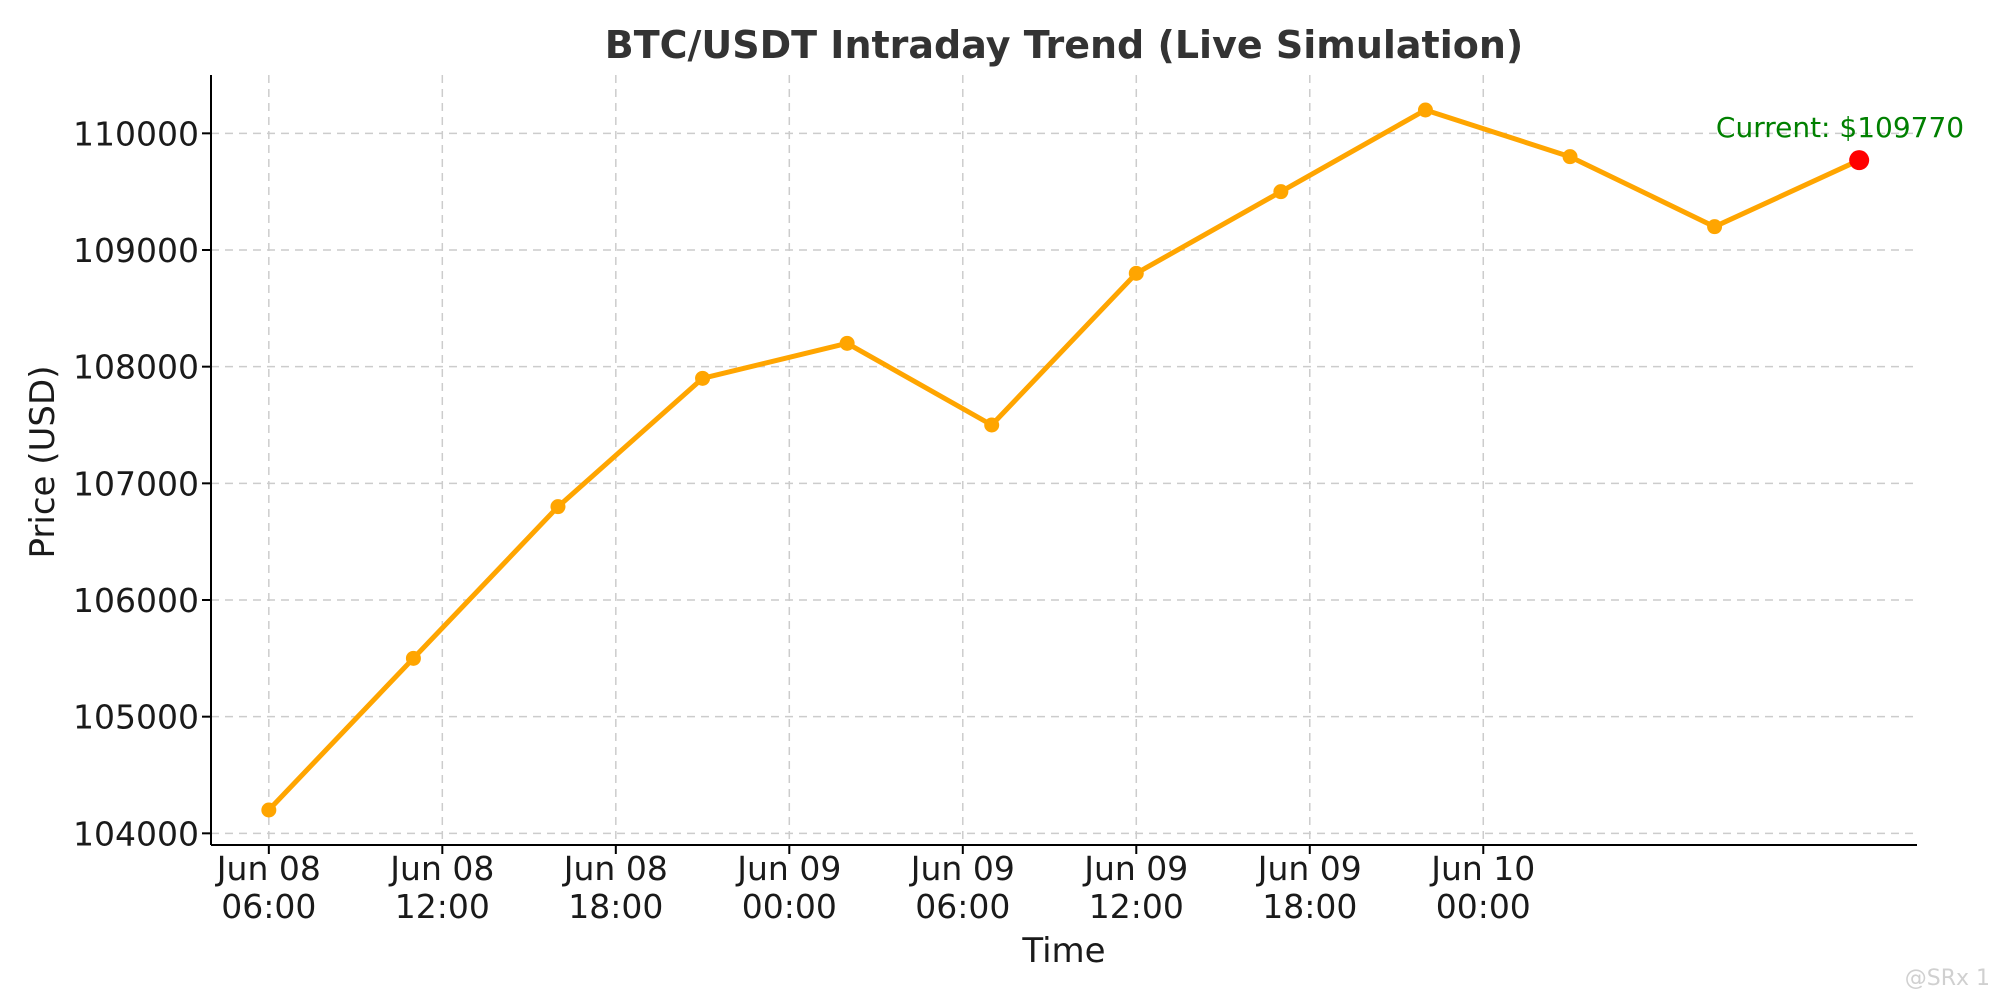  I want to click on current-price-marker, so click(1859, 160).